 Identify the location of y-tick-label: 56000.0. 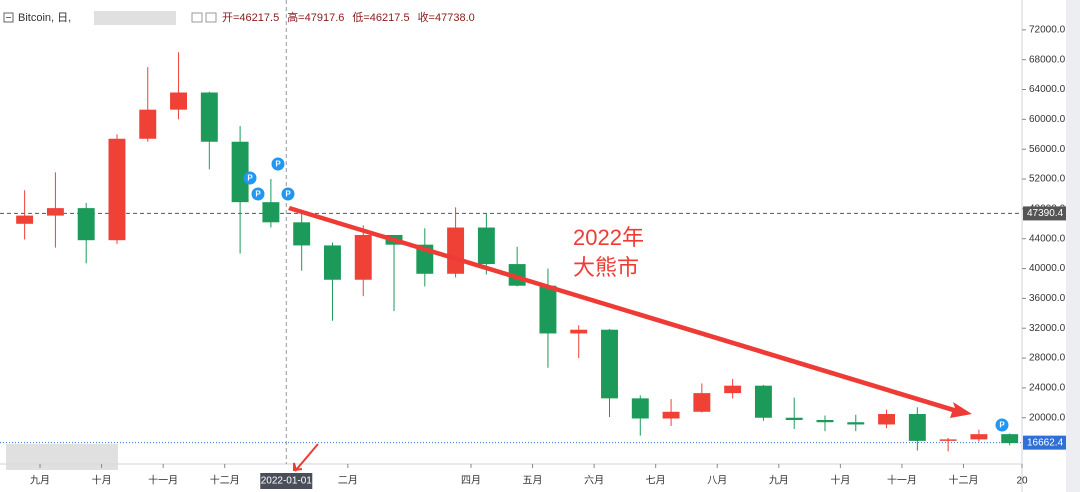
(1047, 149).